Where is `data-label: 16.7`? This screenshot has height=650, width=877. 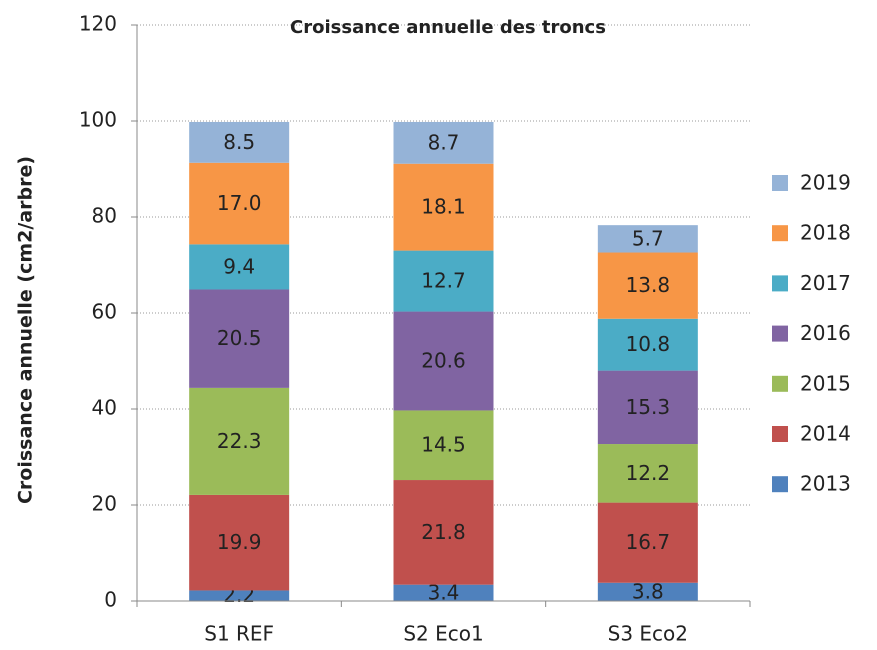 data-label: 16.7 is located at coordinates (648, 542).